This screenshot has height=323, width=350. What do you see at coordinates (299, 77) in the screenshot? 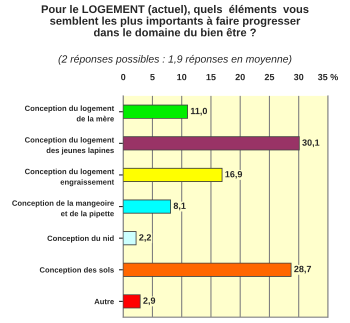
I see `x-tick-label: 30` at bounding box center [299, 77].